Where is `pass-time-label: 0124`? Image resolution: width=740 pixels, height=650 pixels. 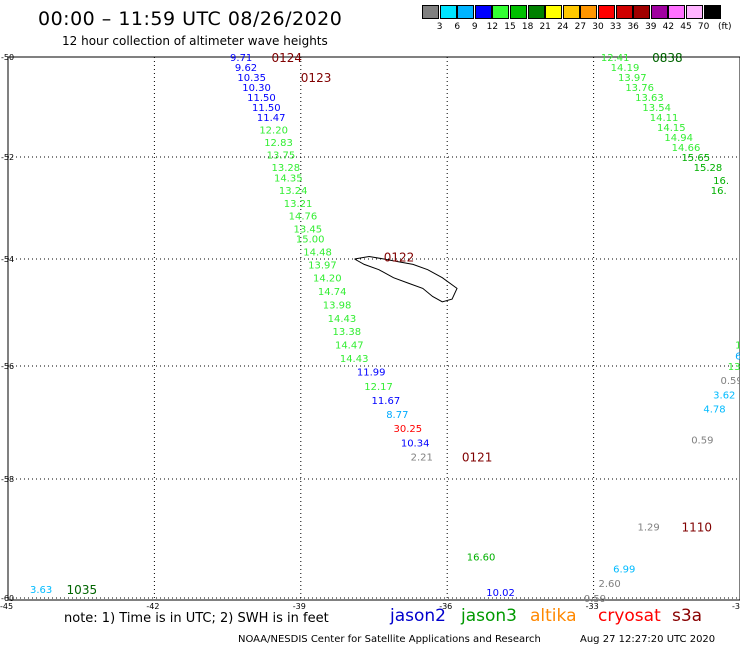
pass-time-label: 0124 is located at coordinates (287, 58).